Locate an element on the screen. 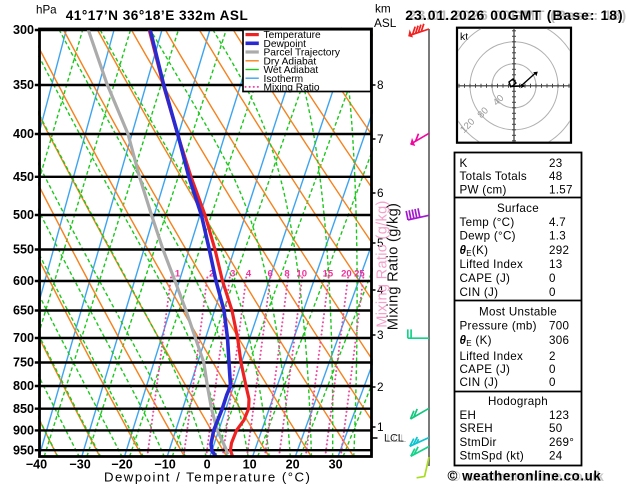  svg-text: Temperature is located at coordinates (293, 35).